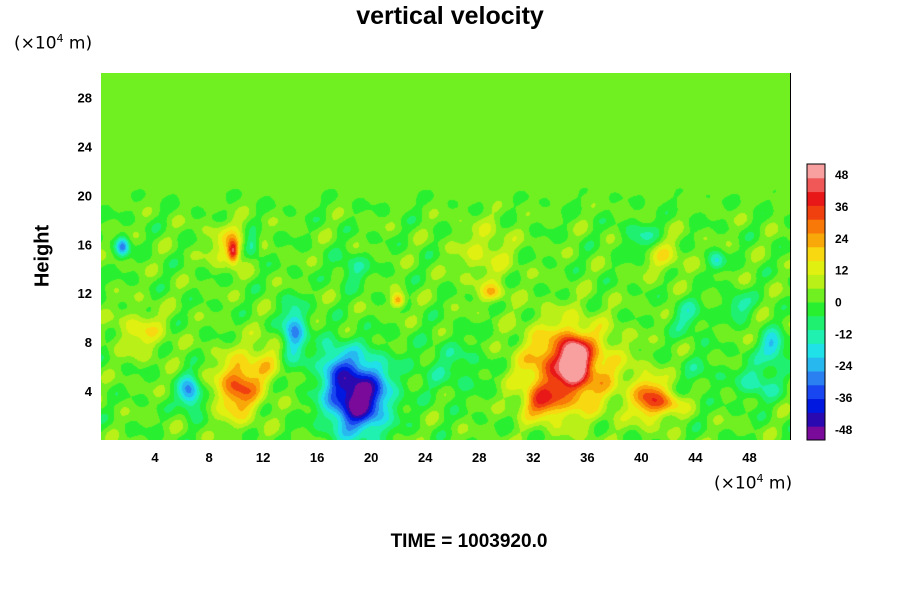 The height and width of the screenshot is (600, 900). What do you see at coordinates (85, 293) in the screenshot?
I see `y-tick-label: 12` at bounding box center [85, 293].